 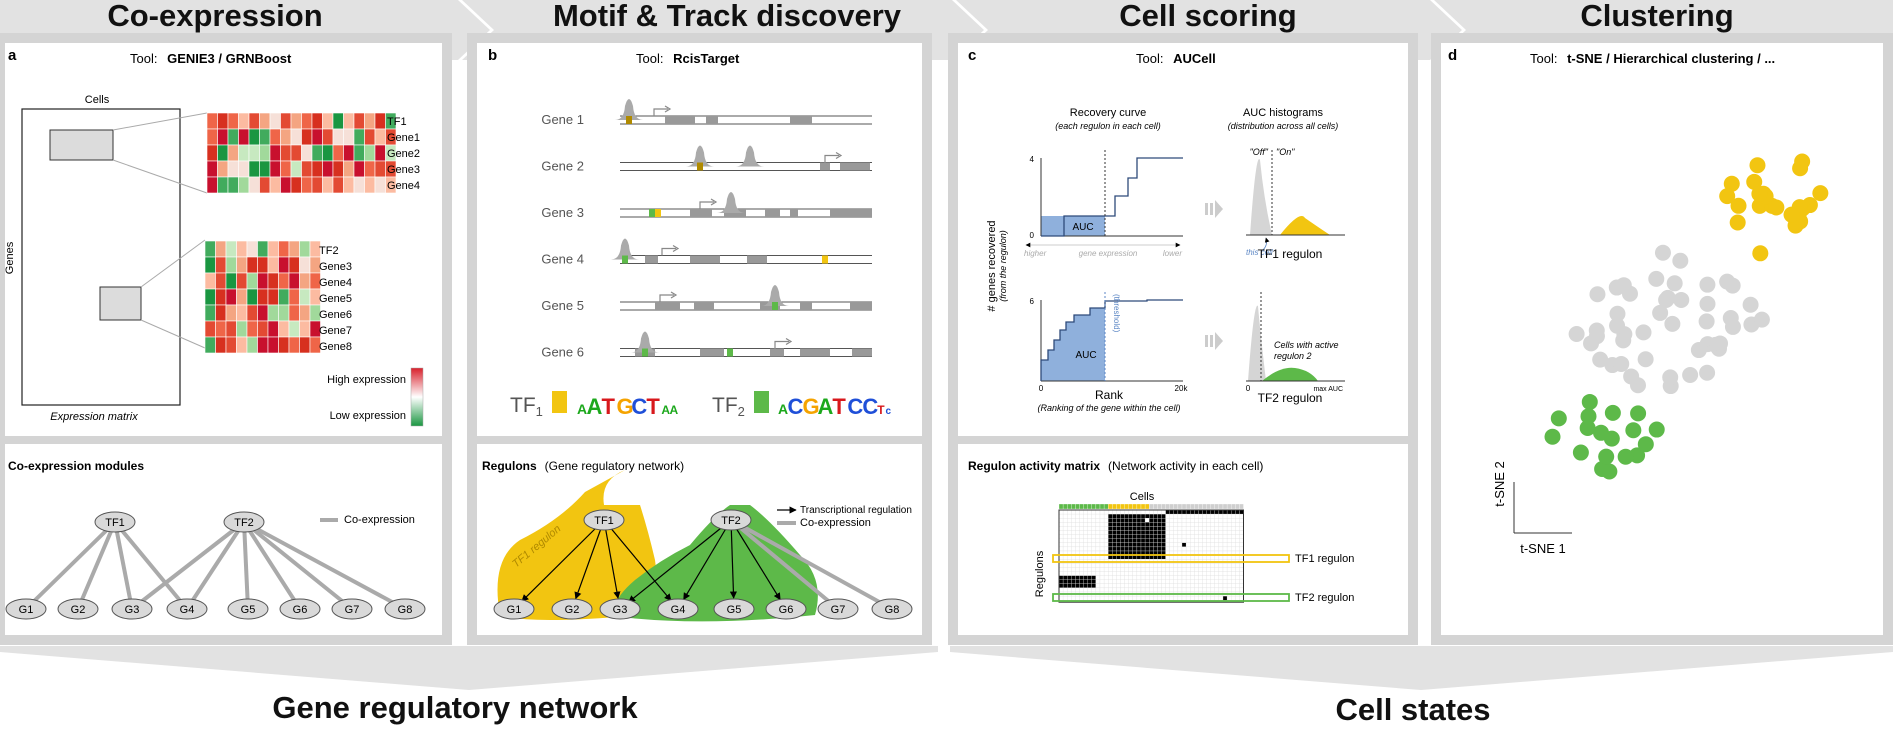 I want to click on tsne-point-grey, so click(x=1690, y=374).